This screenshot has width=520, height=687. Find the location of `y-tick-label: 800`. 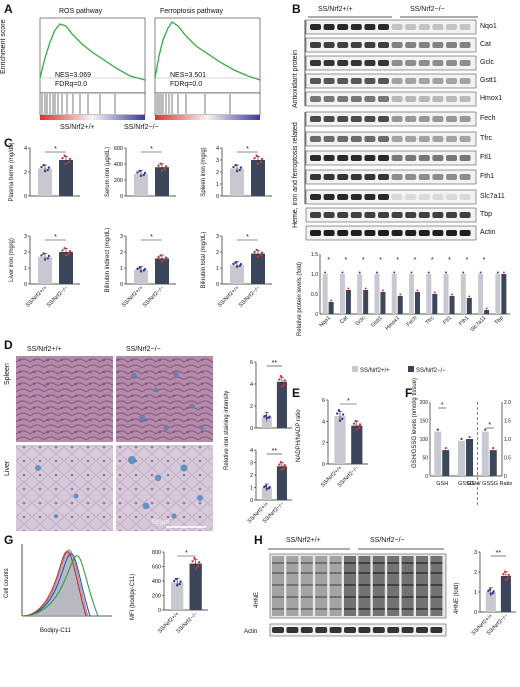

y-tick-label: 800 is located at coordinates (156, 553).